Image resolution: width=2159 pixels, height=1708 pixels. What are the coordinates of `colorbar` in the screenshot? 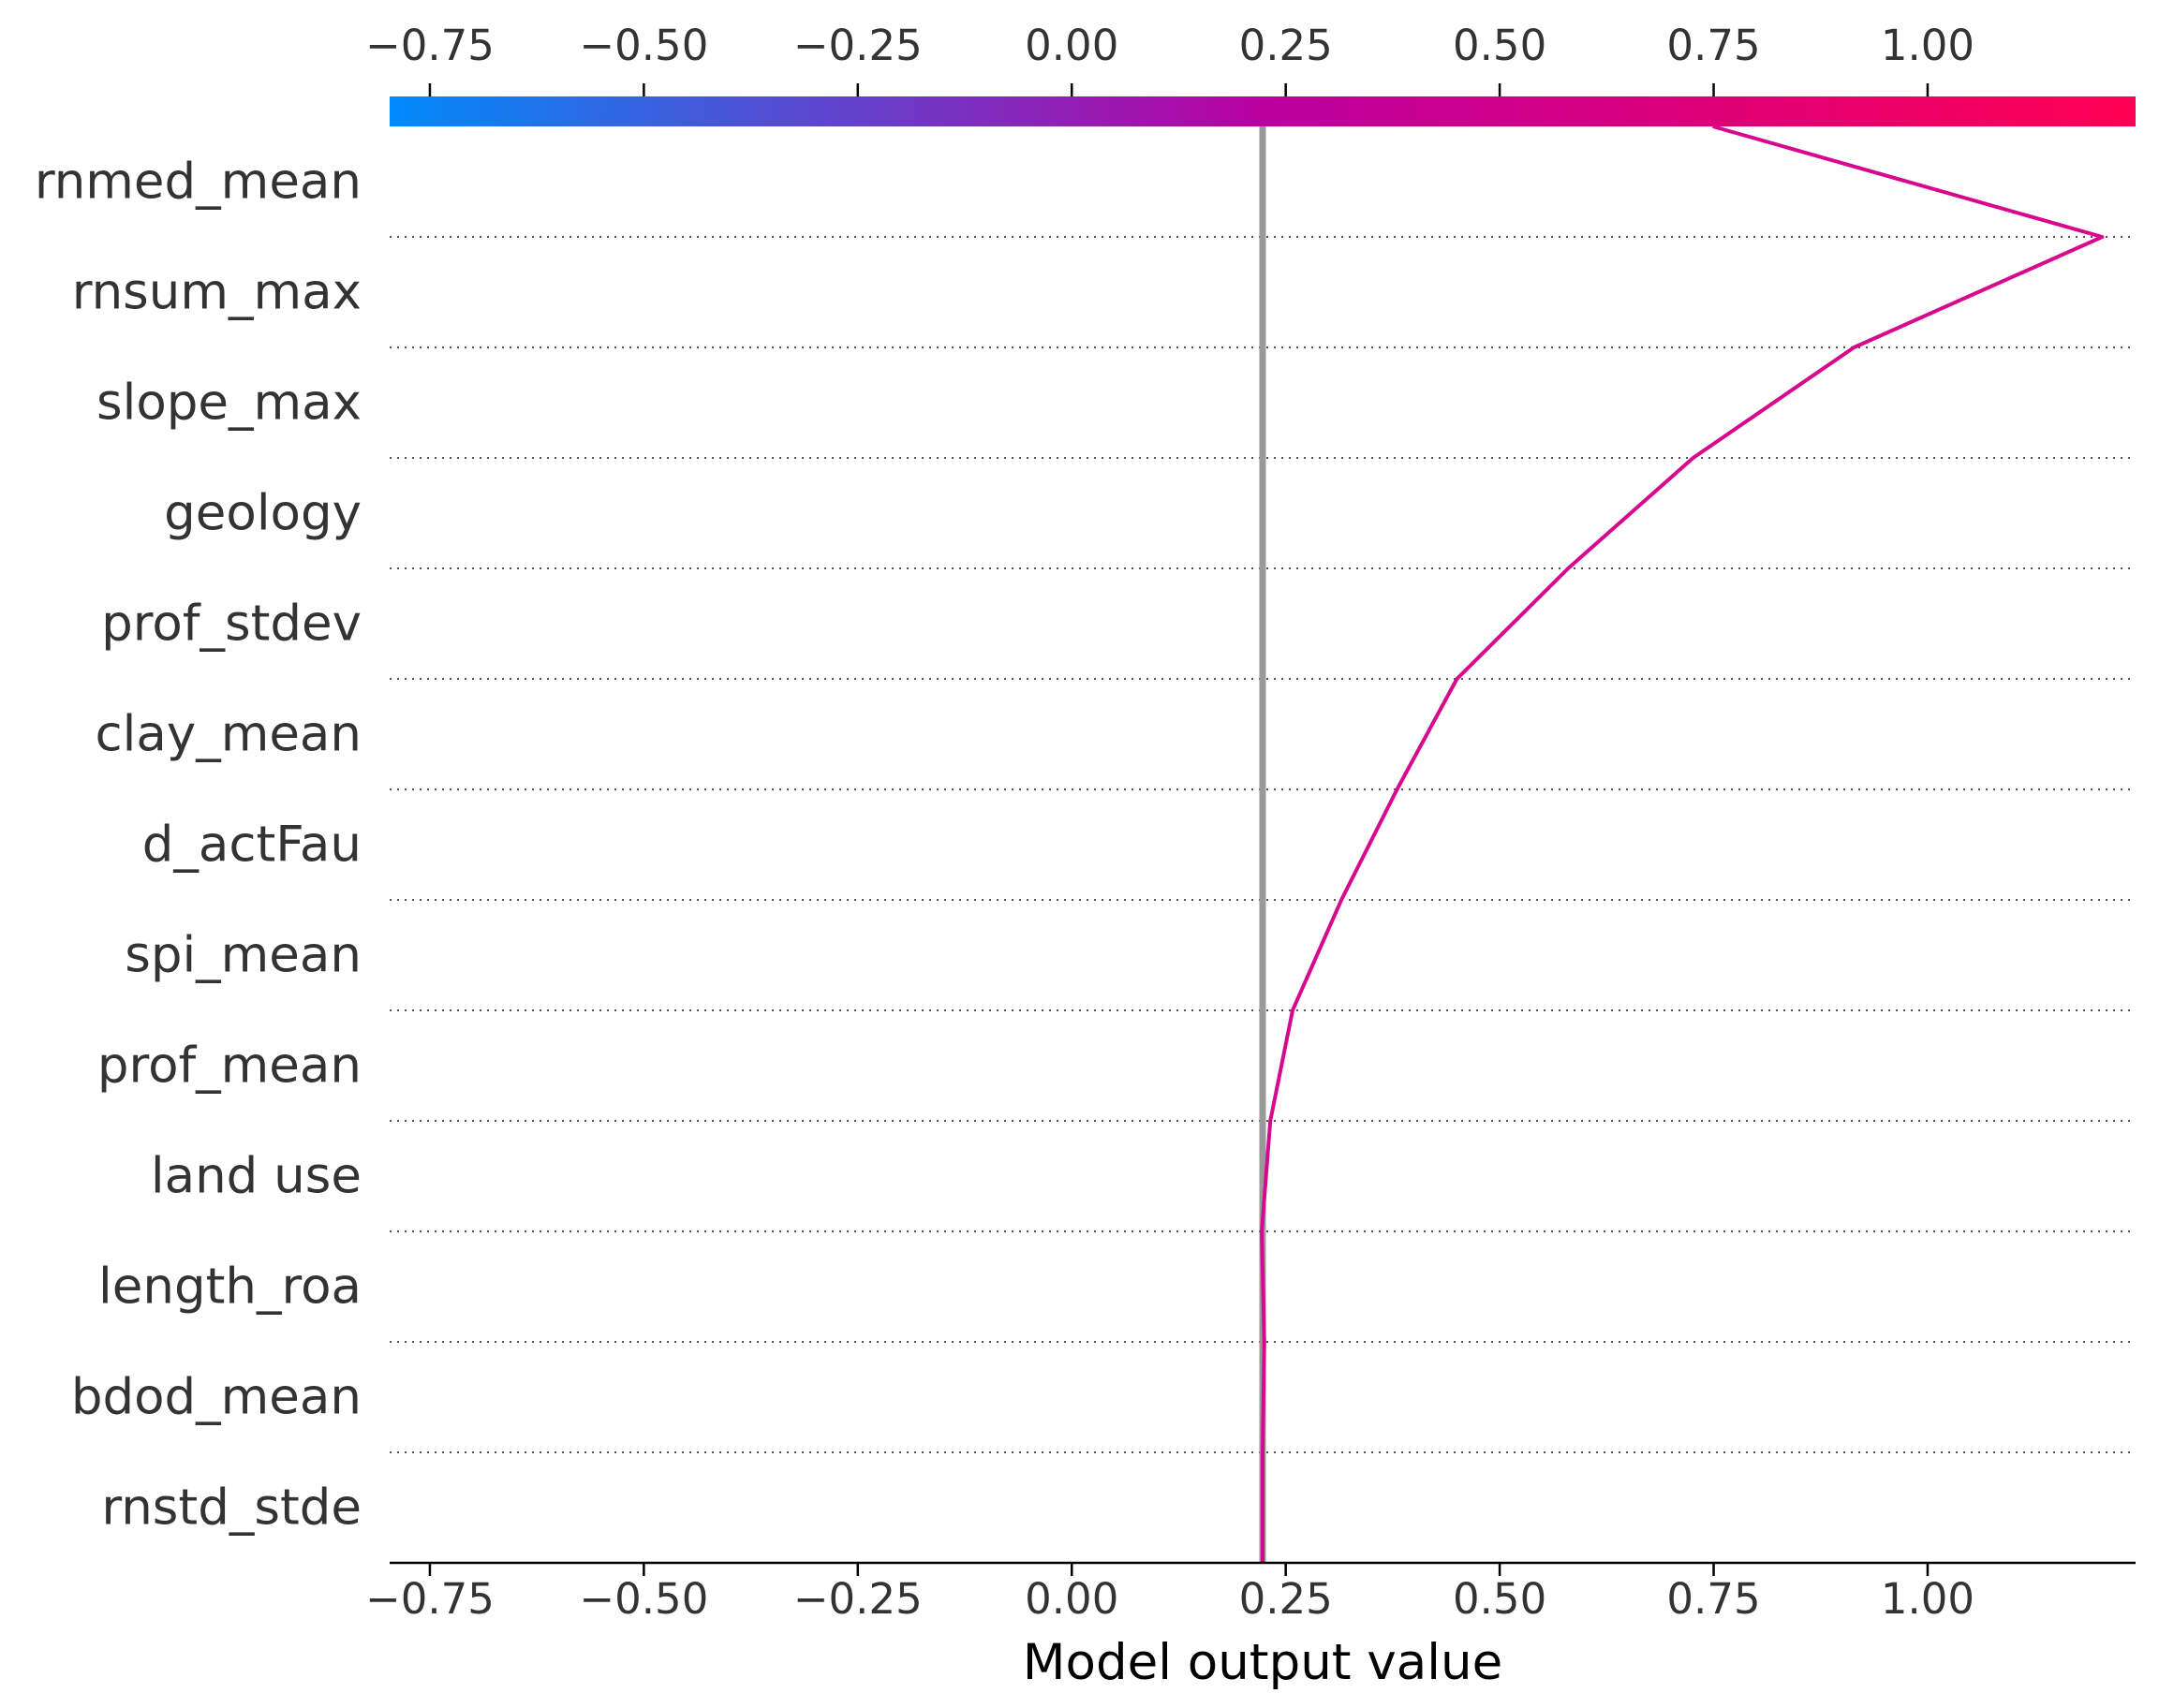 It's located at (1263, 111).